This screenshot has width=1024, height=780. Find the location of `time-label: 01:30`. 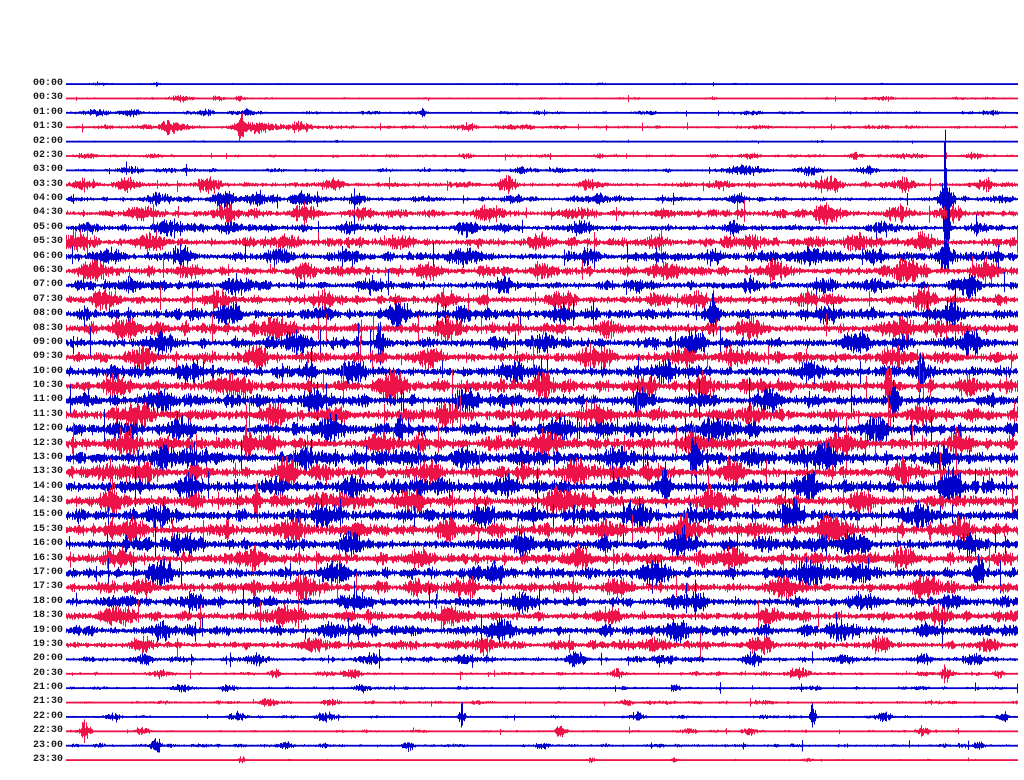

time-label: 01:30 is located at coordinates (47, 127).